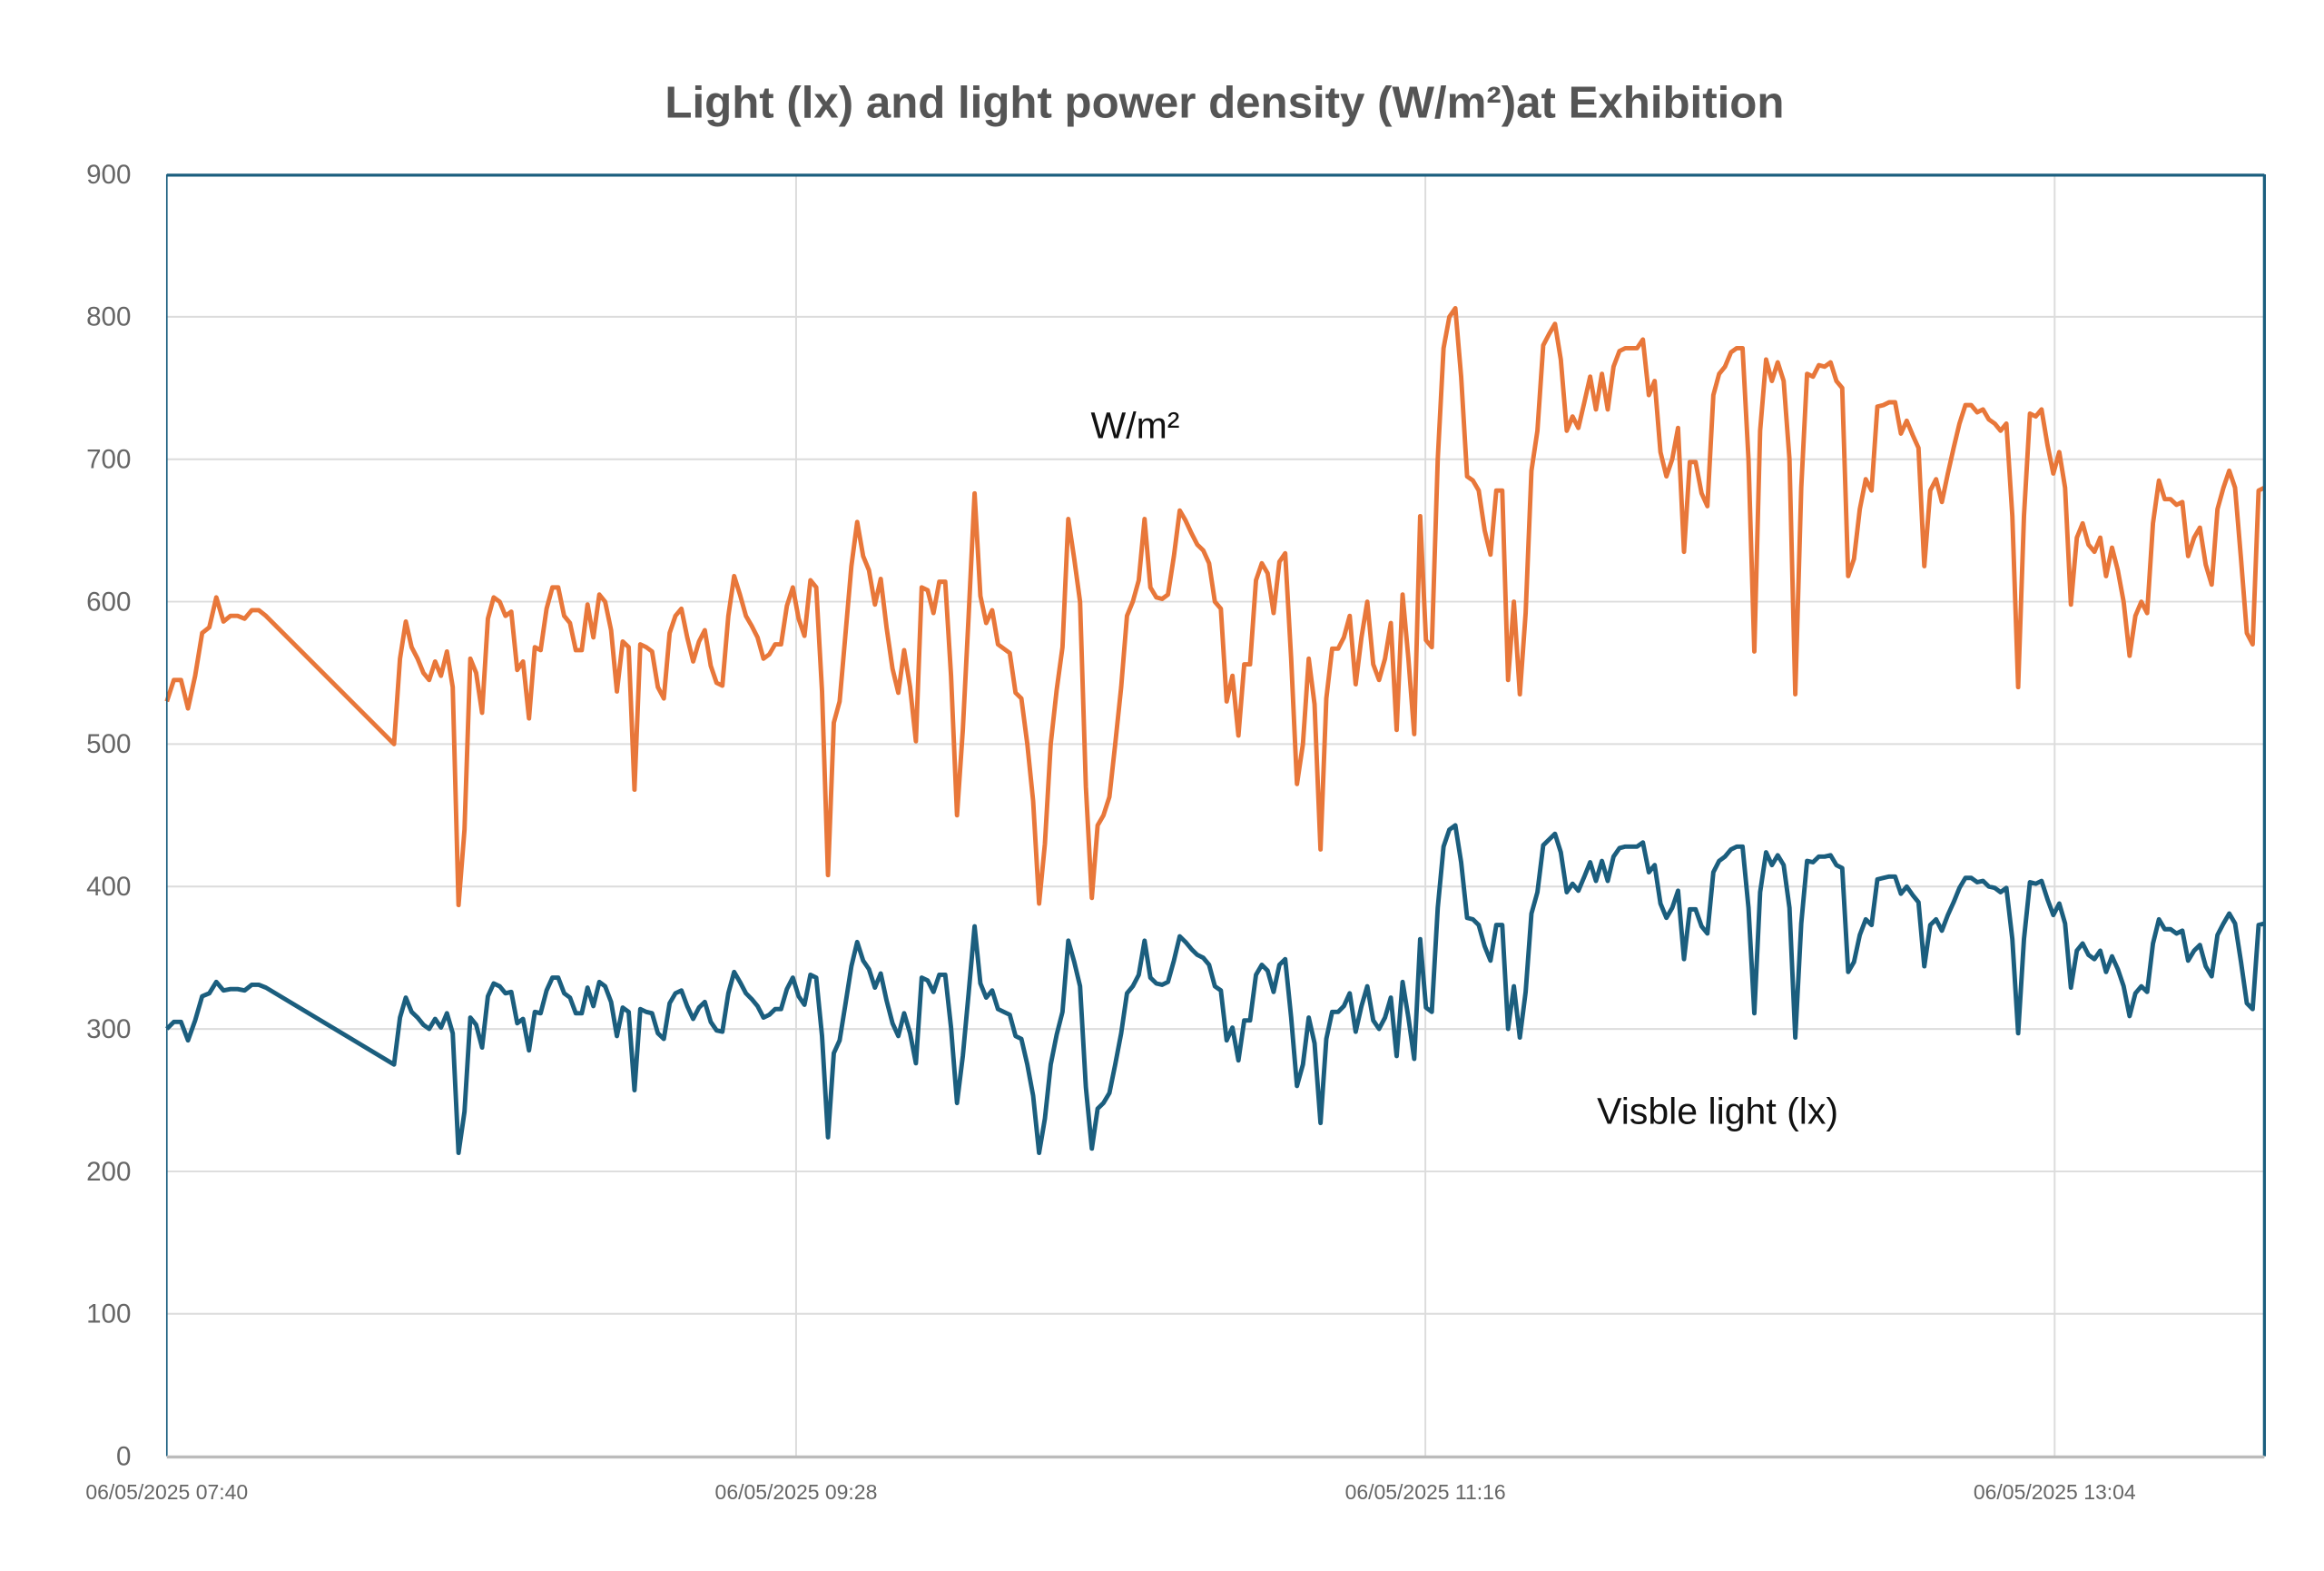 The image size is (2324, 1571). Describe the element at coordinates (1134, 426) in the screenshot. I see `annotation-power: W/m²` at that location.